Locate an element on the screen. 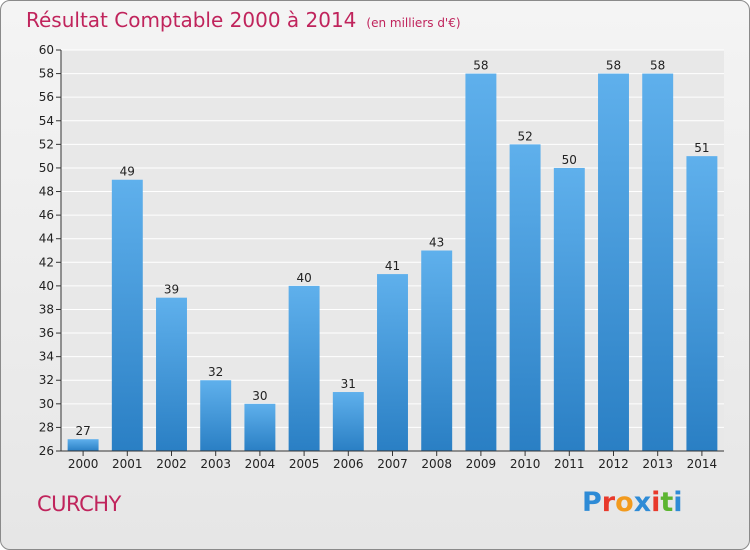 This screenshot has width=750, height=550. logo-letter: x is located at coordinates (642, 502).